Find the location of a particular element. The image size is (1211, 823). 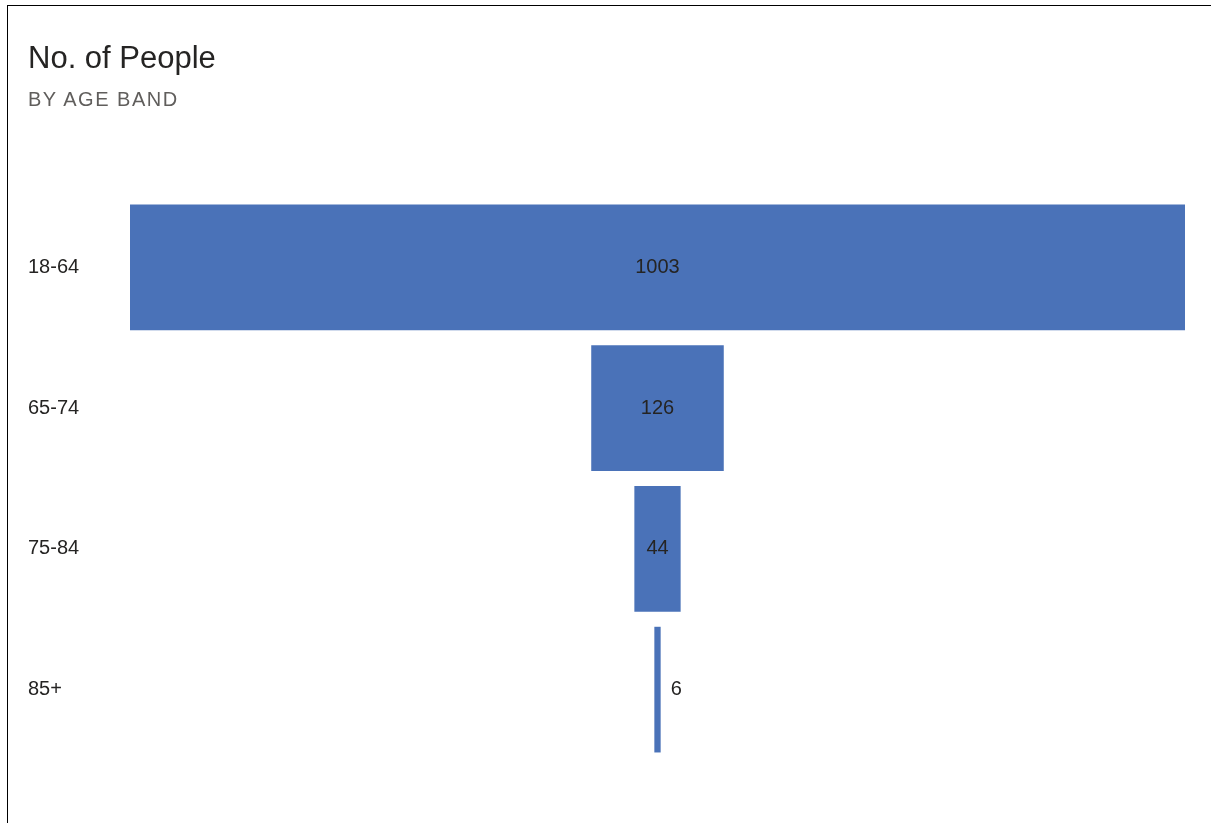

category-label: 85+ is located at coordinates (45, 688).